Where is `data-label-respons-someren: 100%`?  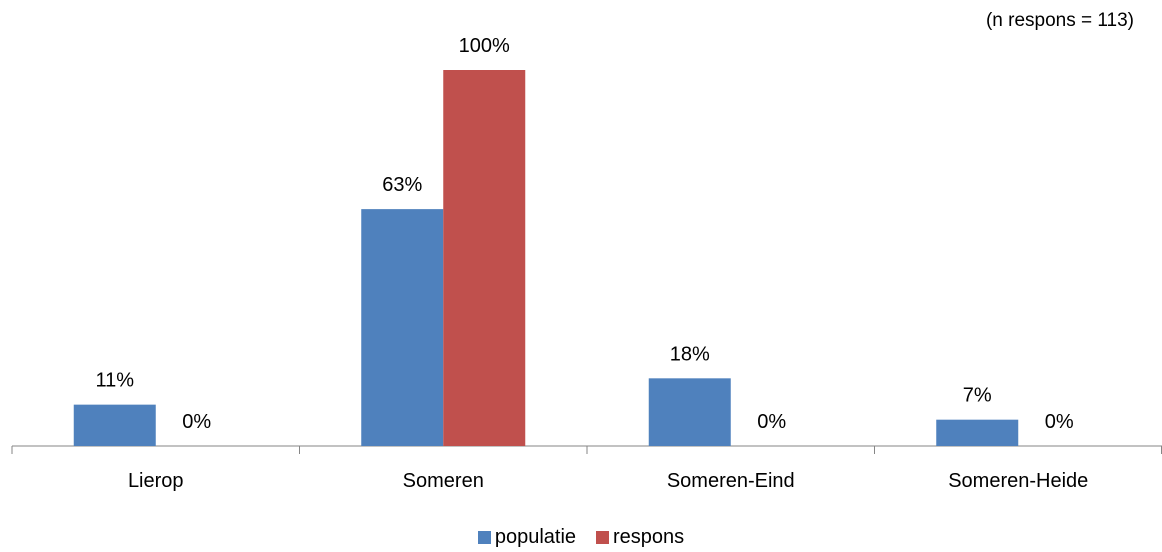 data-label-respons-someren: 100% is located at coordinates (484, 46).